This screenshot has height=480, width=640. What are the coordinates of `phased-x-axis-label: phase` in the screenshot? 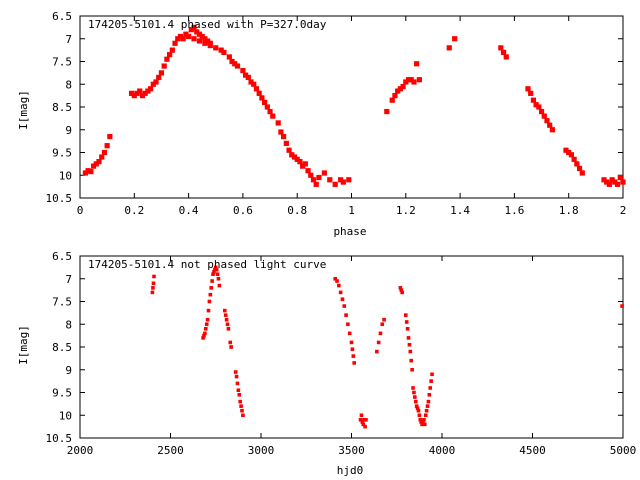 It's located at (349, 231).